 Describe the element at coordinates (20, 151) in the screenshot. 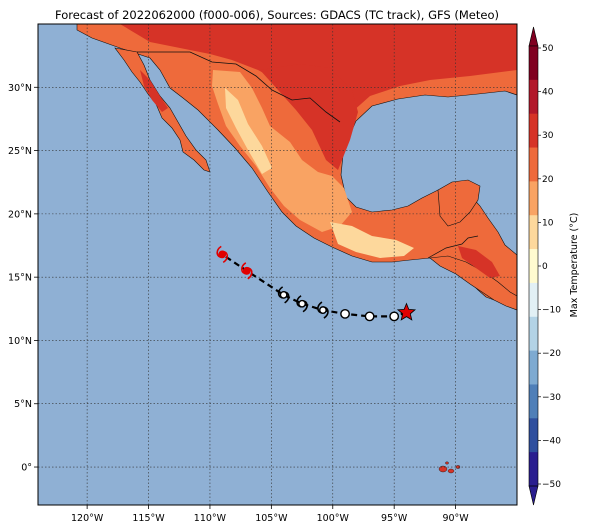

I see `tick-label-lat: 25°N` at that location.